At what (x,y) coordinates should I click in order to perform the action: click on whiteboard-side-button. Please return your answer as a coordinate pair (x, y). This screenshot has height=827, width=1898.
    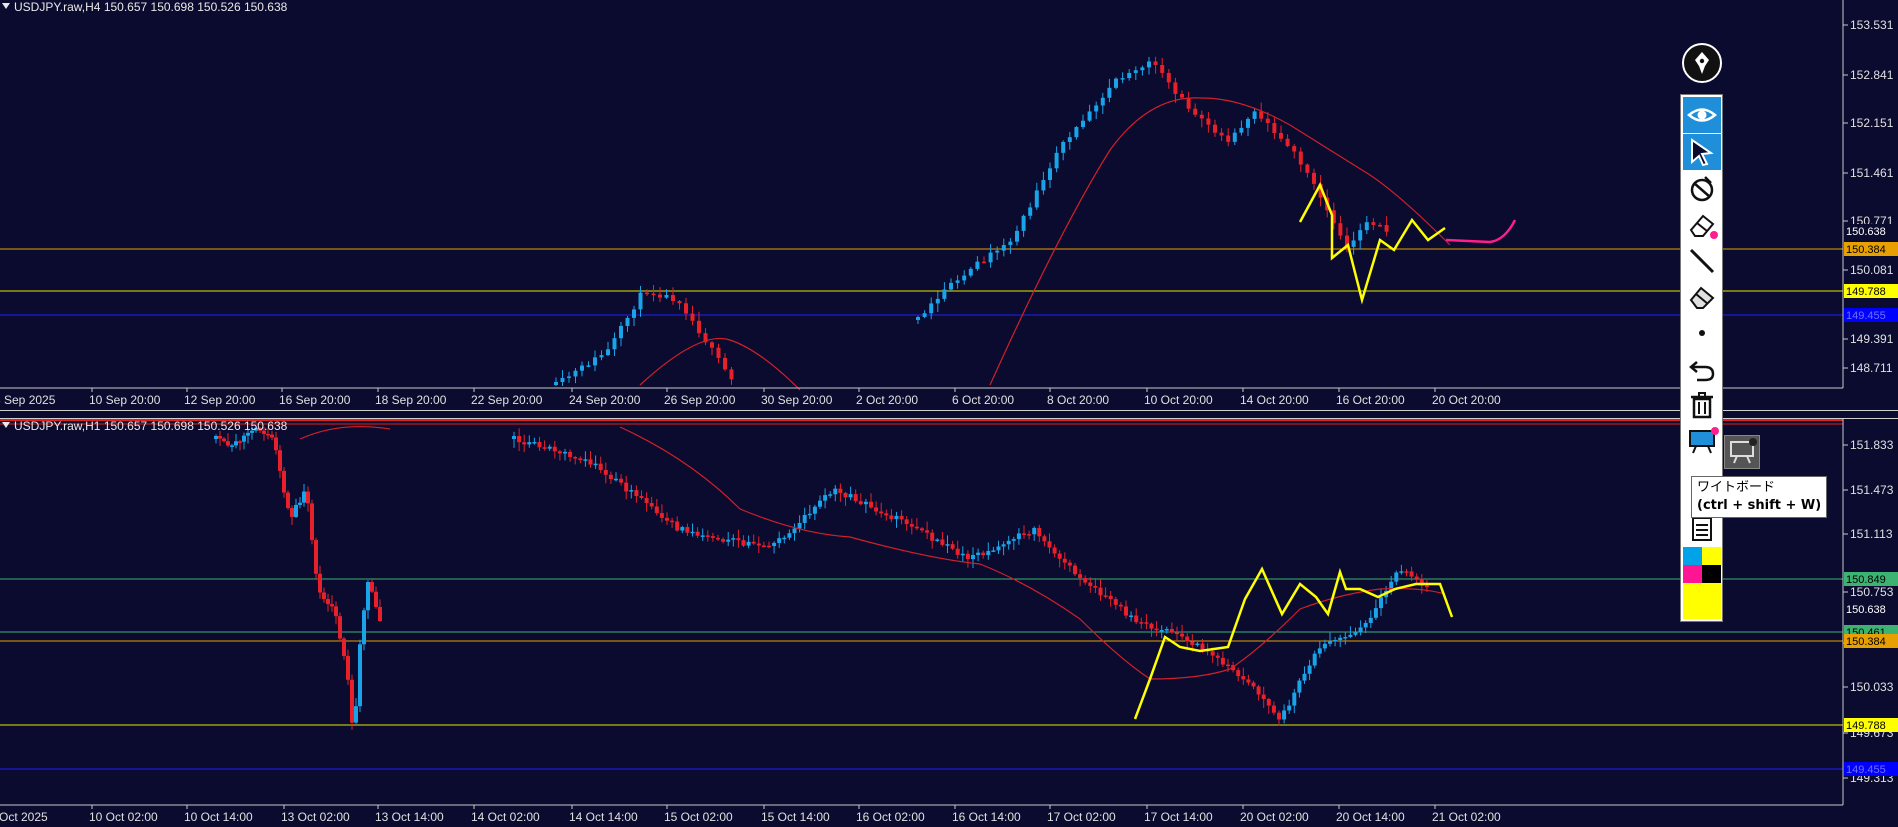
    Looking at the image, I should click on (1742, 452).